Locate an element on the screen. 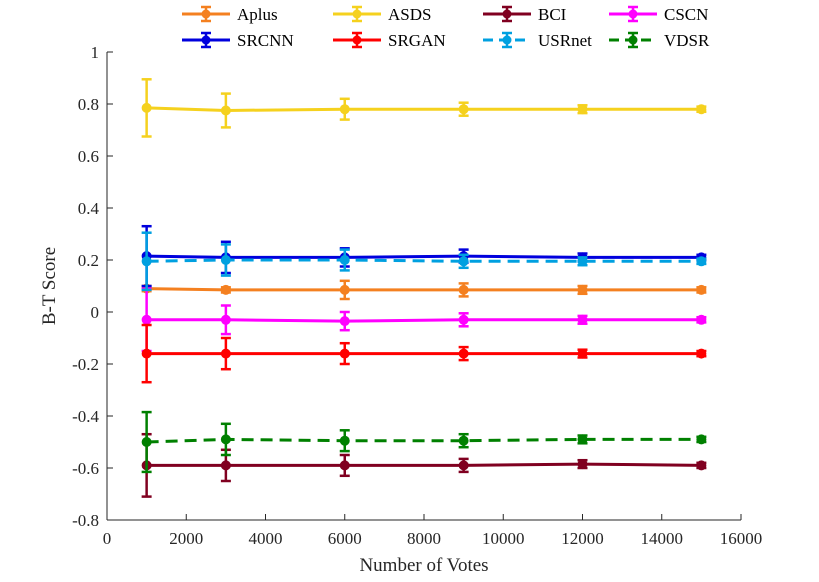 The width and height of the screenshot is (819, 582). x-tick-label: 12000 is located at coordinates (582, 538).